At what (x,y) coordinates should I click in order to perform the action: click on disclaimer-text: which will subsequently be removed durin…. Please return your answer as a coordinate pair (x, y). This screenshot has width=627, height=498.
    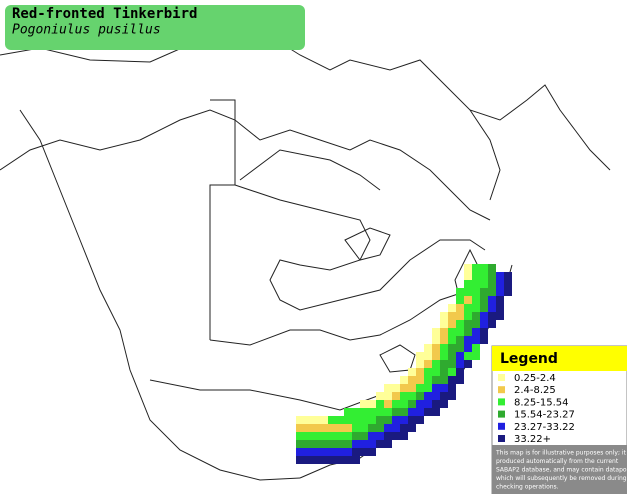
    Looking at the image, I should click on (561, 478).